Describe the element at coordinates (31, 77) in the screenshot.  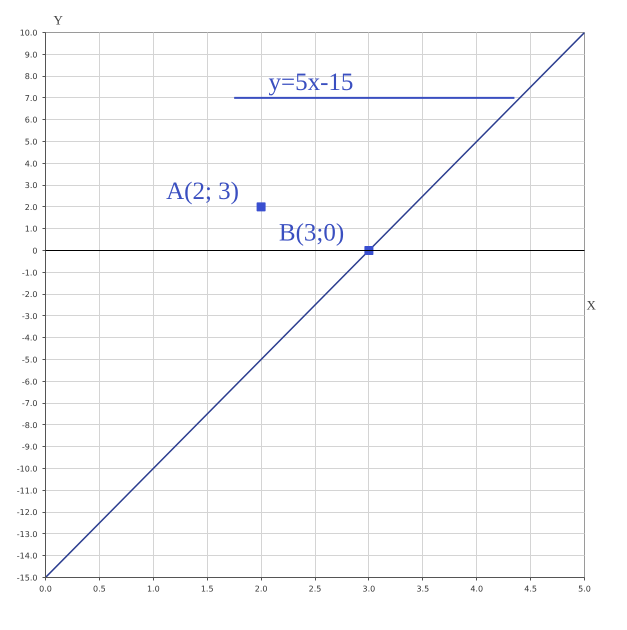
I see `y-tick-label: 8.0` at that location.